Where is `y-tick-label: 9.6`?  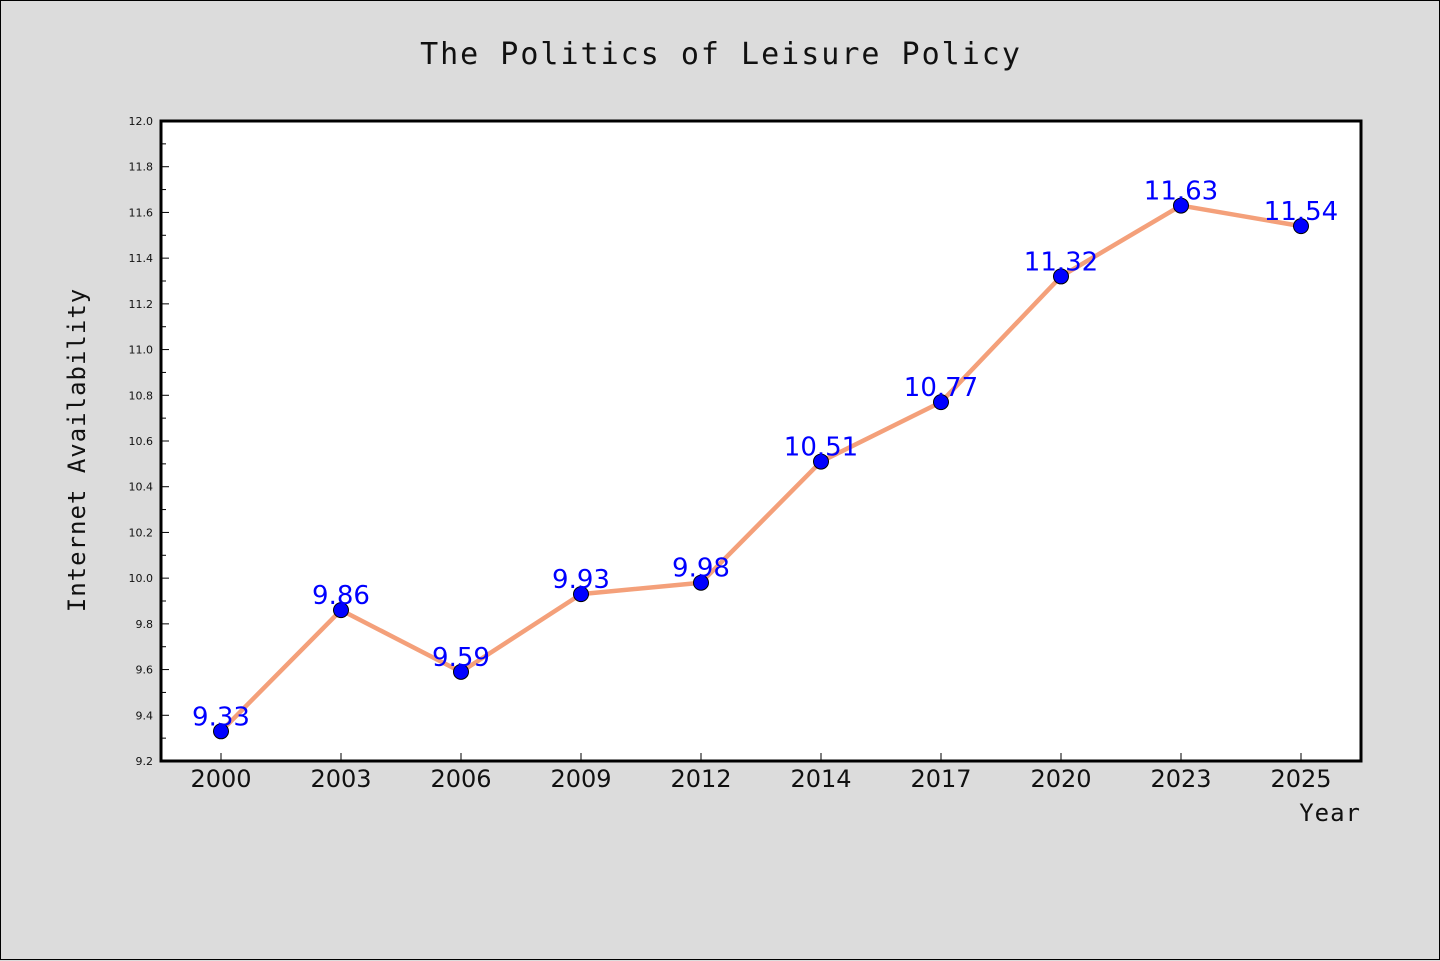 y-tick-label: 9.6 is located at coordinates (145, 670).